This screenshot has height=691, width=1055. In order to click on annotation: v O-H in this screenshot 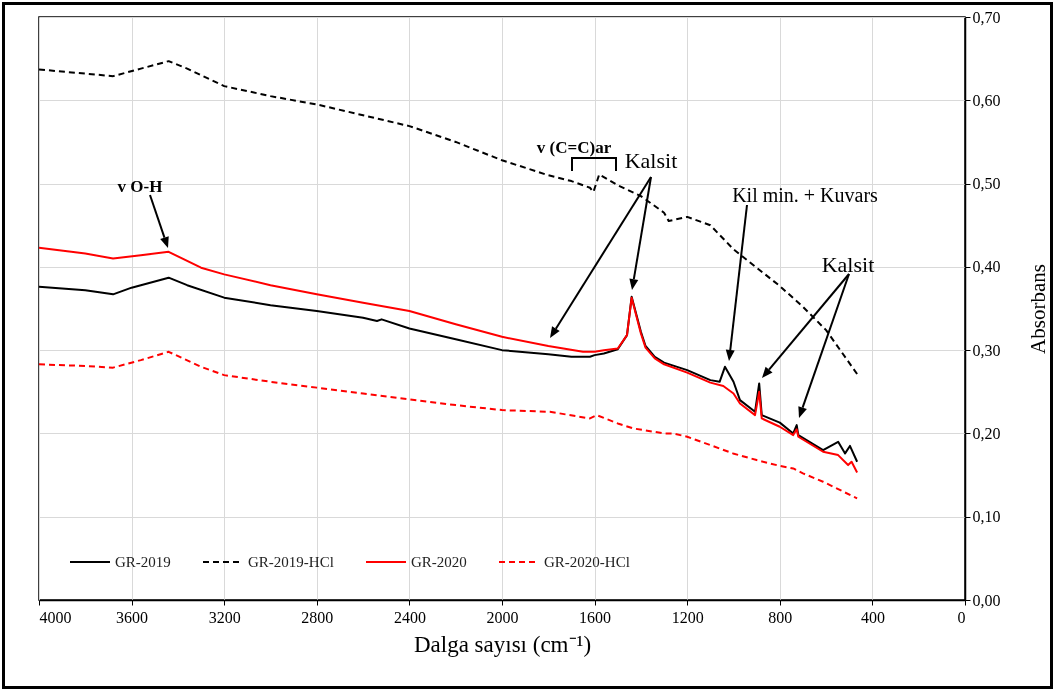, I will do `click(140, 186)`.